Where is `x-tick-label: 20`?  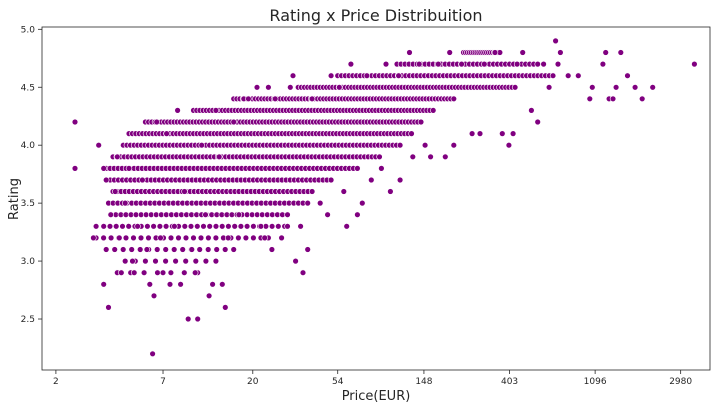
x-tick-label: 20 is located at coordinates (253, 382).